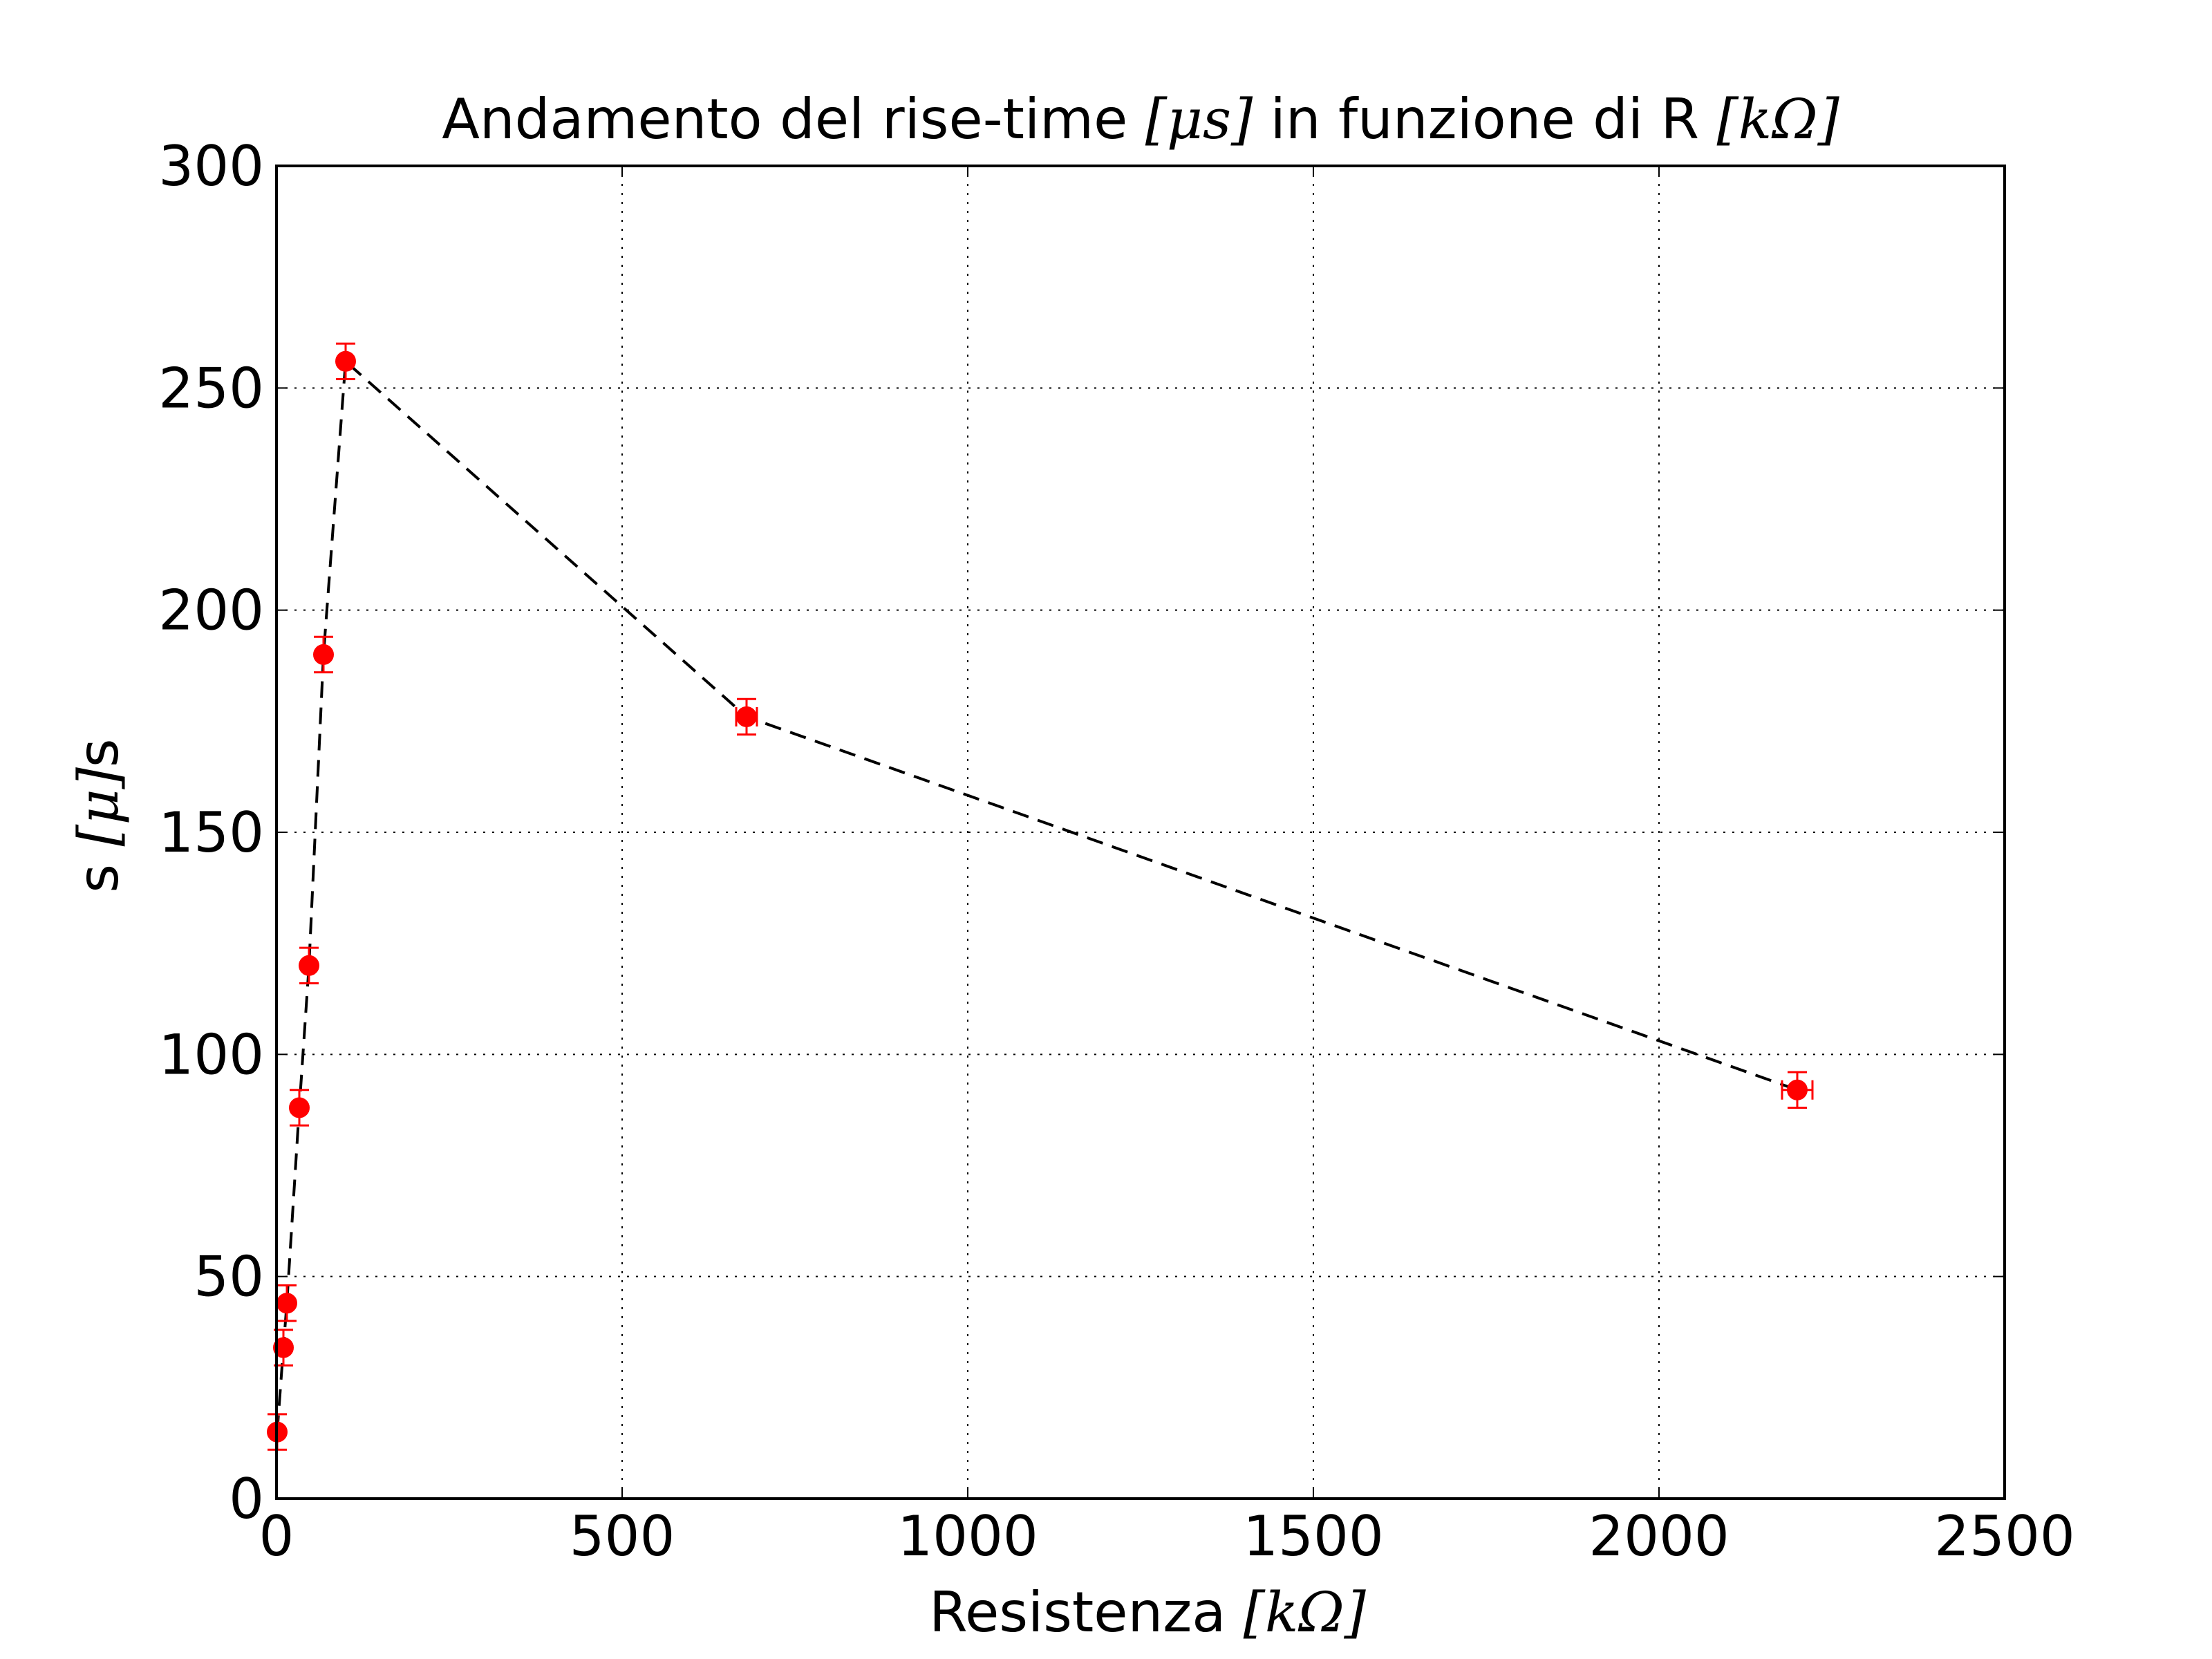  I want to click on title-text: Andamento del rise-time, so click(793, 119).